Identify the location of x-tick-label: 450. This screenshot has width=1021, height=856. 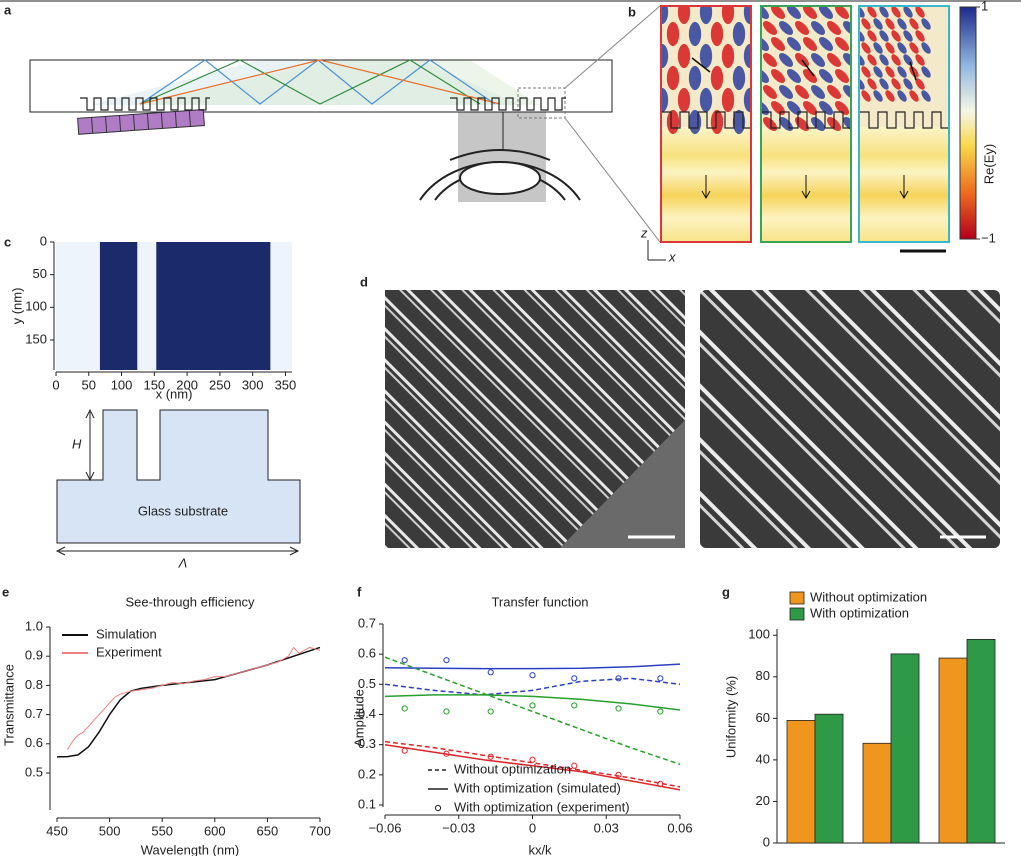
(57, 830).